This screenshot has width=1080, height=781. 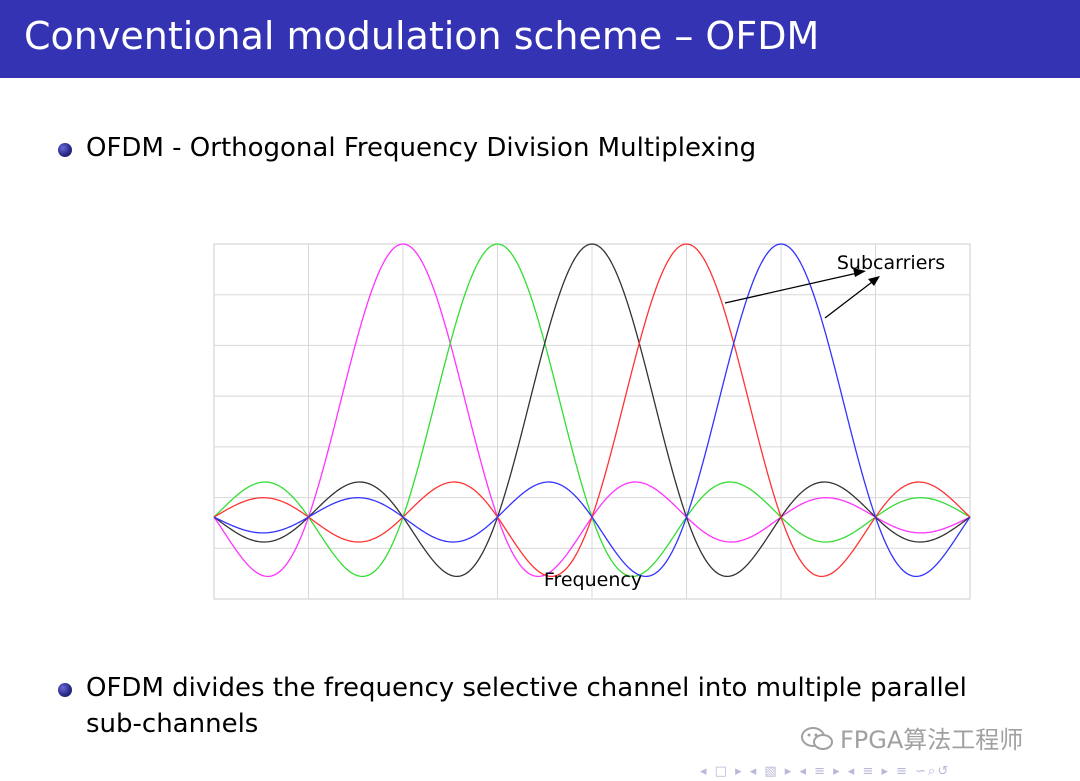 I want to click on slide-title: Conventional modulation scheme – OFDM, so click(x=422, y=36).